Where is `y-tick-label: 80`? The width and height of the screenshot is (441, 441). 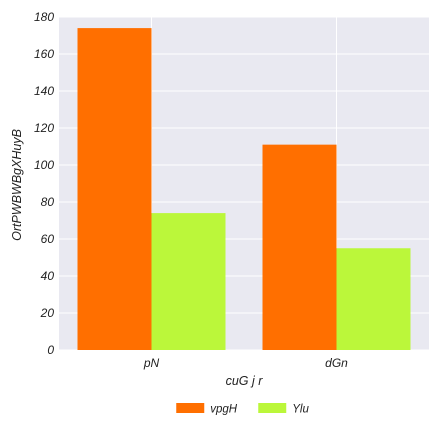
y-tick-label: 80 is located at coordinates (48, 202).